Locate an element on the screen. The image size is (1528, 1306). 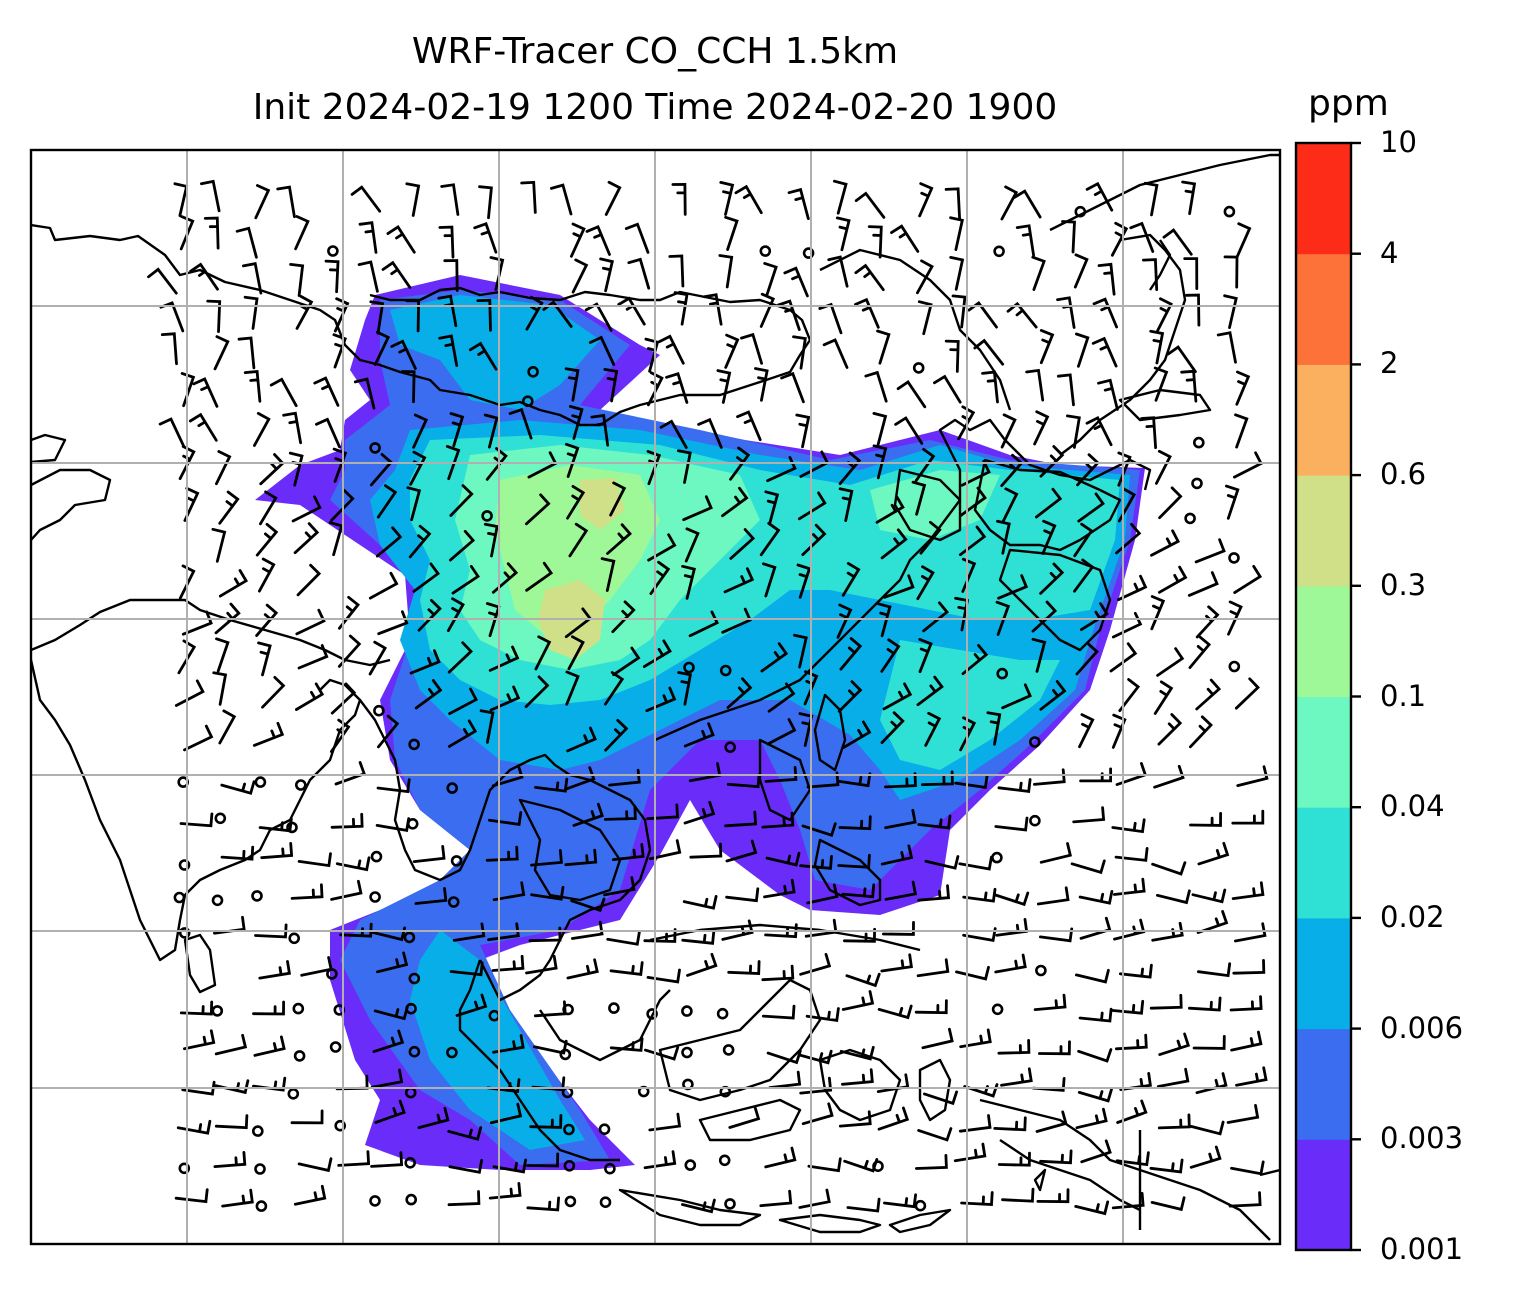
colorbar-tick-label: 4 is located at coordinates (1389, 252).